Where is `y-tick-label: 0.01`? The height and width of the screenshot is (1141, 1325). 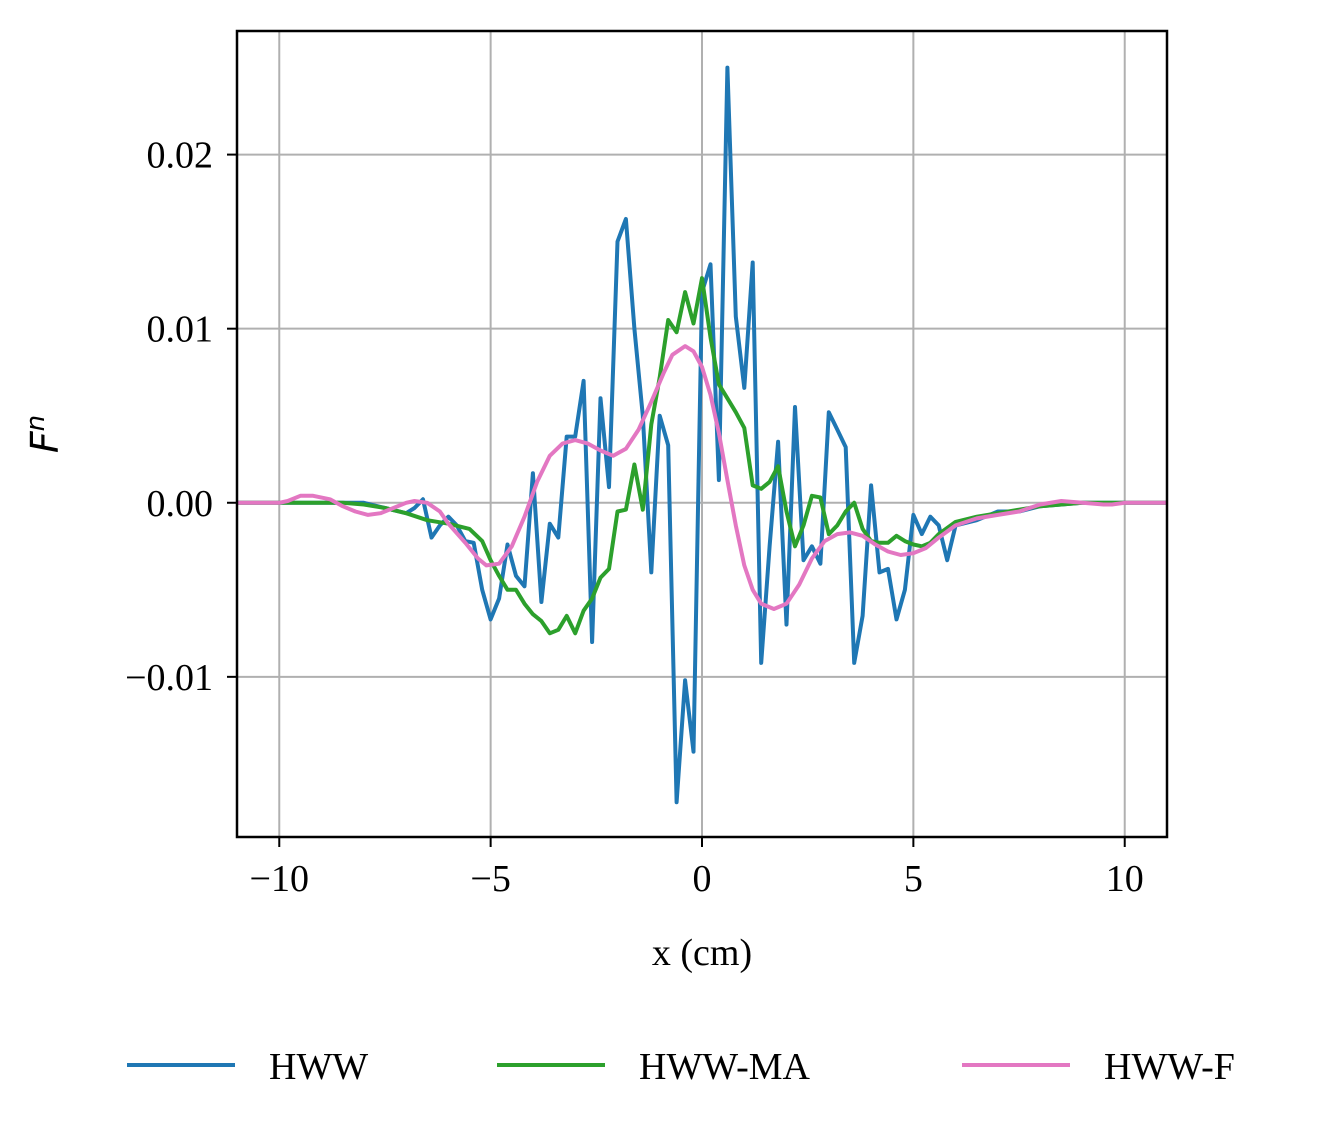 y-tick-label: 0.01 is located at coordinates (180, 330).